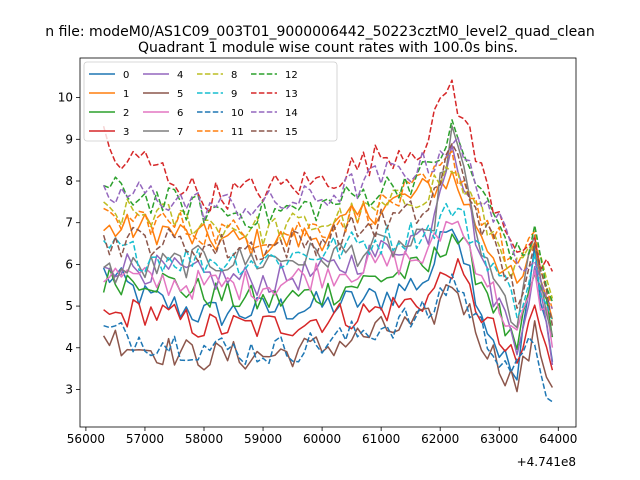 The image size is (640, 480). Describe the element at coordinates (69, 139) in the screenshot. I see `y-tick-label: 9` at that location.